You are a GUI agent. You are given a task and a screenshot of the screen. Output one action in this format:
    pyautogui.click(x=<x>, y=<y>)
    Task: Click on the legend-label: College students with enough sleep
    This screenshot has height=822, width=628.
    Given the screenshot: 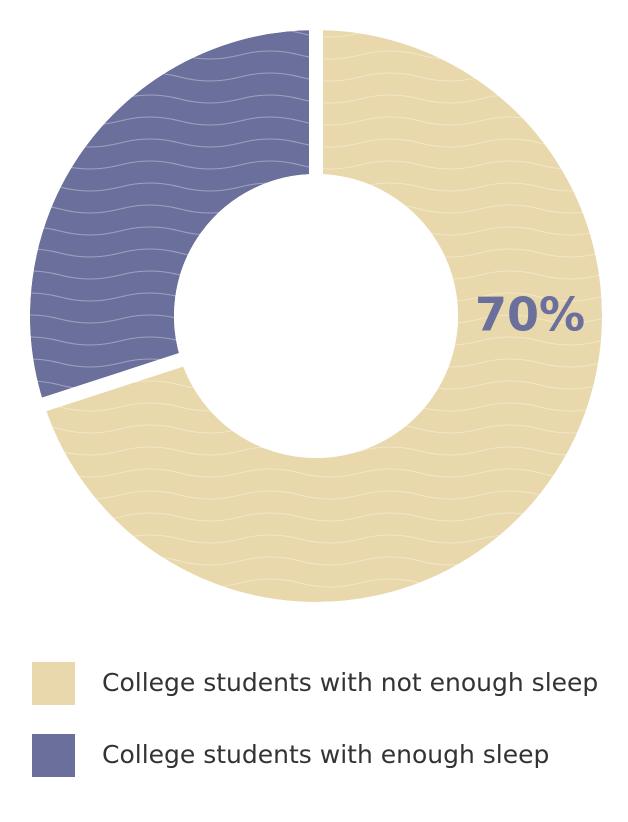 What is the action you would take?
    pyautogui.click(x=325, y=754)
    